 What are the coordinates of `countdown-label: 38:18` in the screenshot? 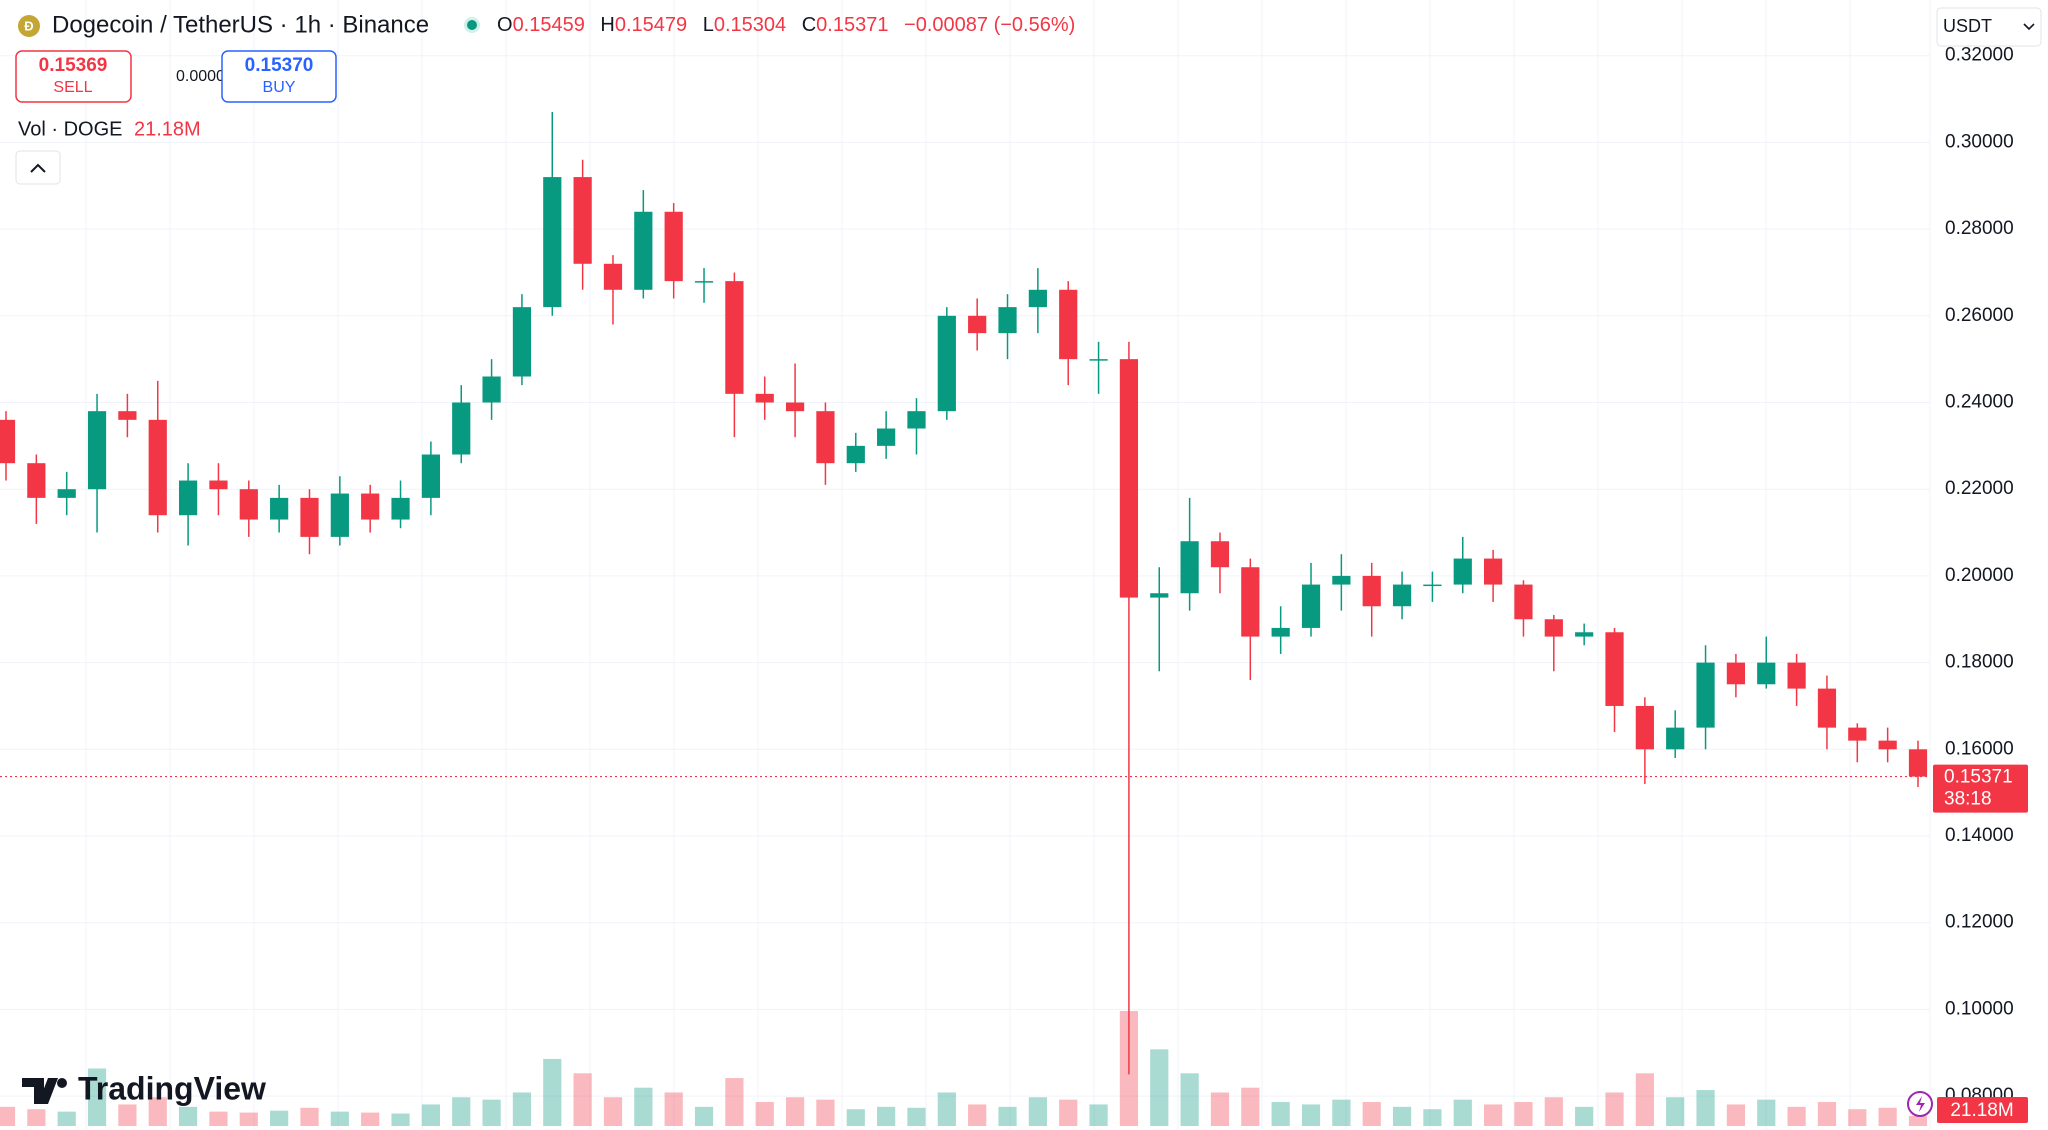 It's located at (1968, 799).